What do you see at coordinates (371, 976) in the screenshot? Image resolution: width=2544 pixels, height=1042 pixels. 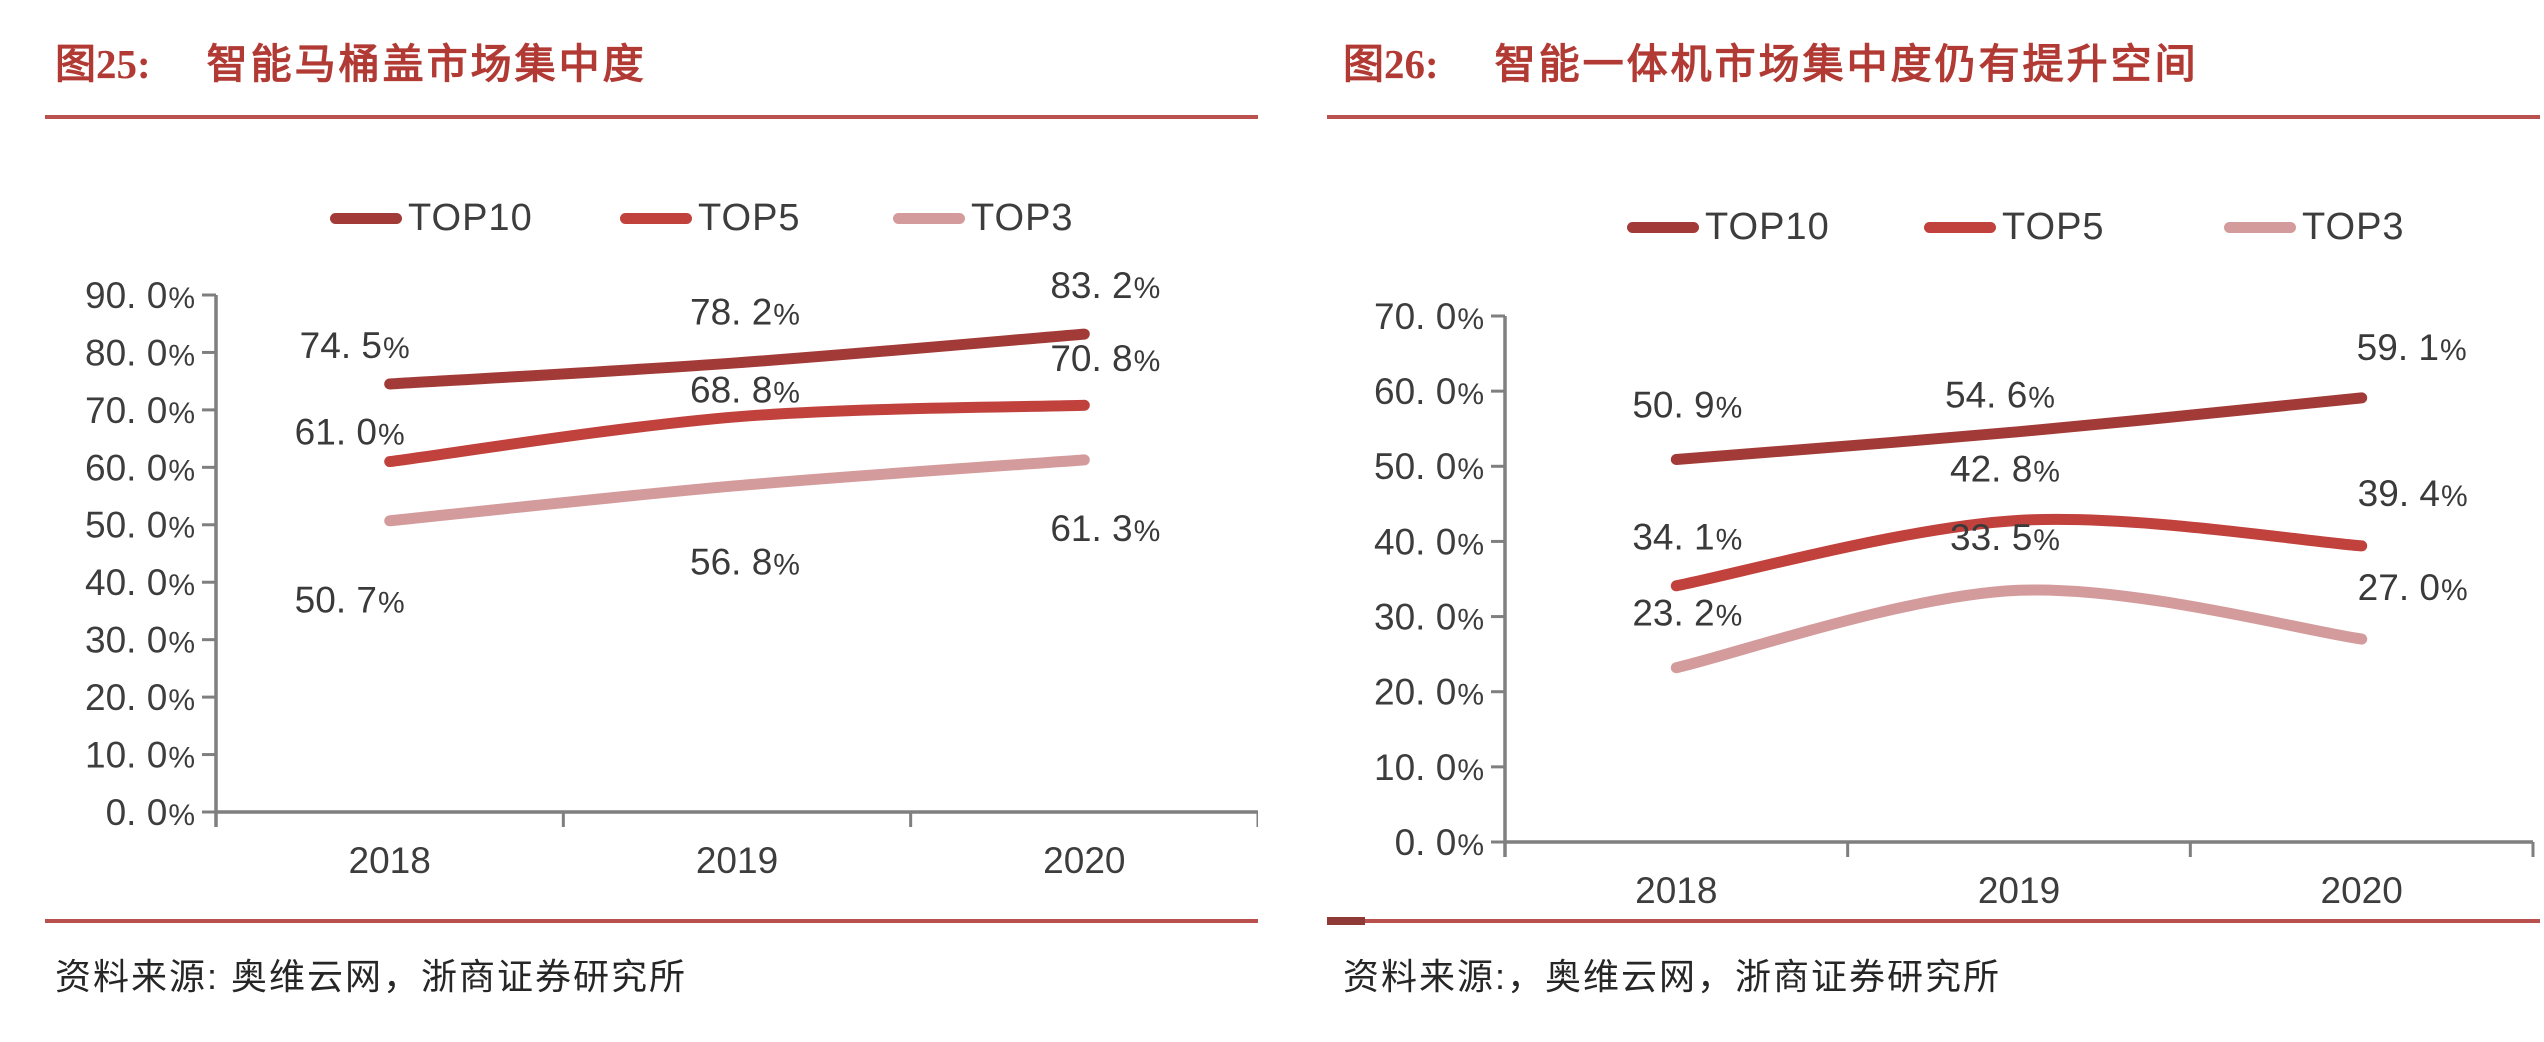 I see `source-note: 资料来源: 奥维云网，浙商证券研究所` at bounding box center [371, 976].